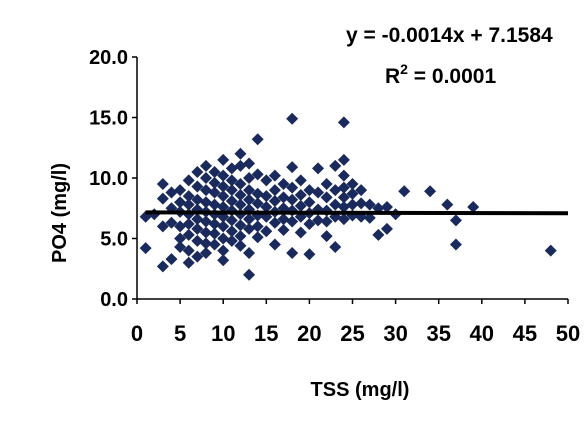 Image resolution: width=587 pixels, height=436 pixels. What do you see at coordinates (392, 76) in the screenshot?
I see `r-squared-prefix: R` at bounding box center [392, 76].